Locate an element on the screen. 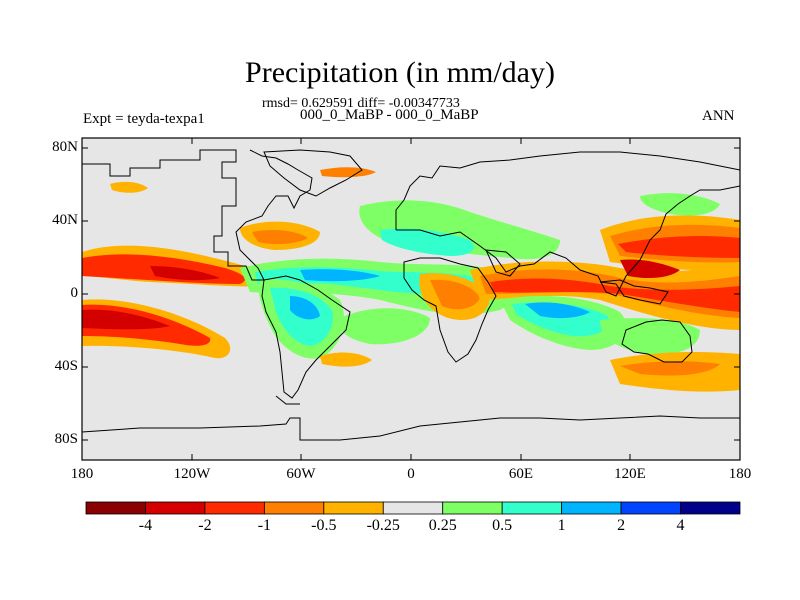  anomaly-southern-ocean-wet is located at coordinates (384, 326).